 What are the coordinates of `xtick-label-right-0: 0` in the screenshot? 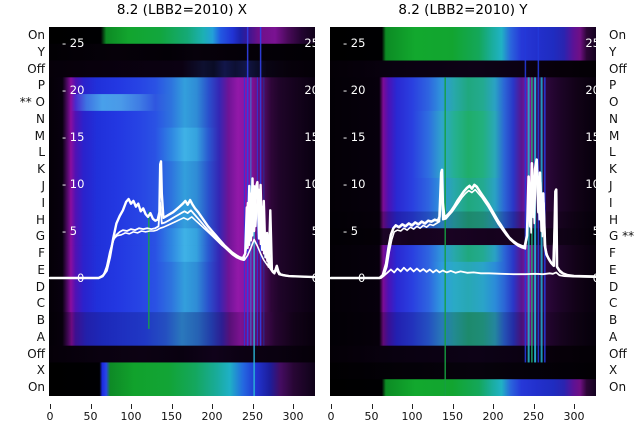 It's located at (331, 416).